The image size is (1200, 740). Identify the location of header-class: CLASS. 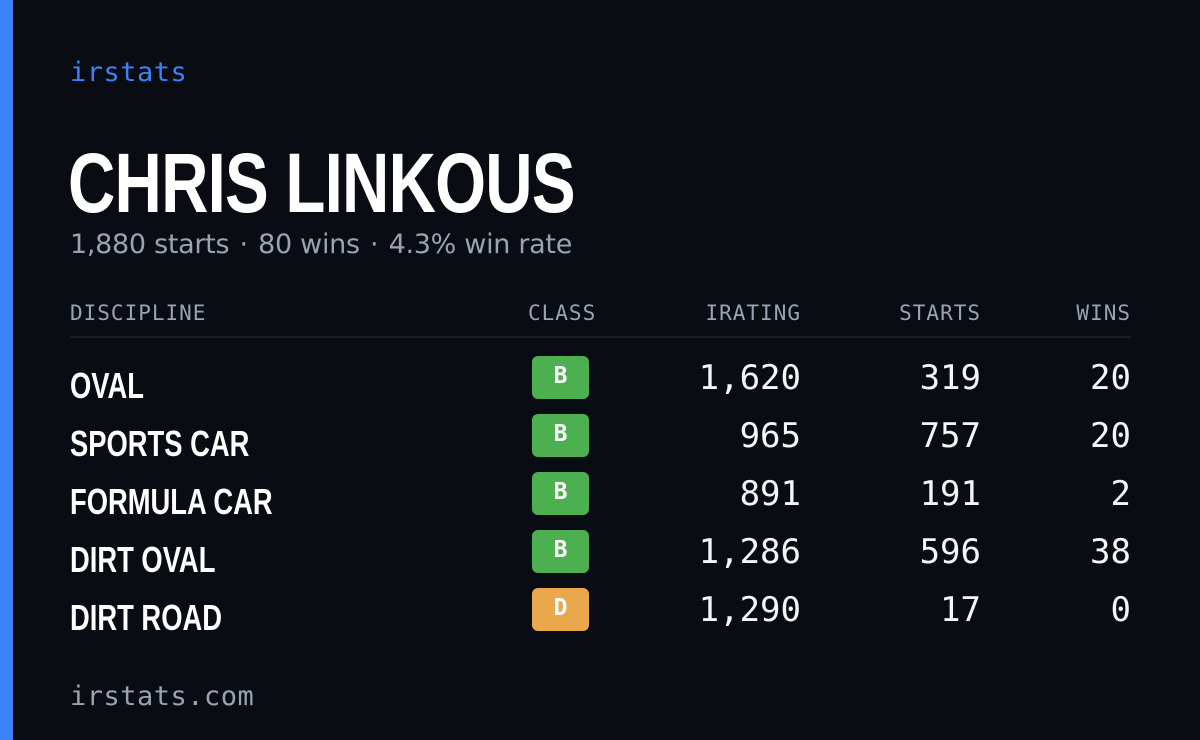
(562, 313).